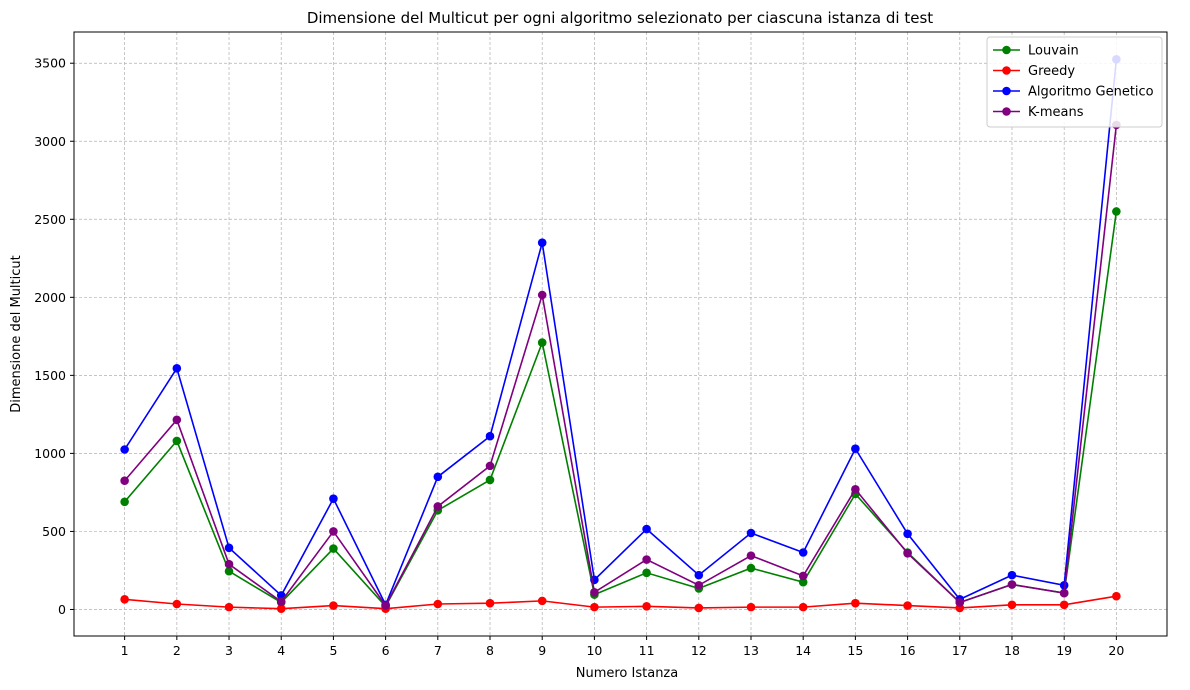 Image resolution: width=1190 pixels, height=690 pixels. What do you see at coordinates (803, 650) in the screenshot?
I see `x-tick-label: 14` at bounding box center [803, 650].